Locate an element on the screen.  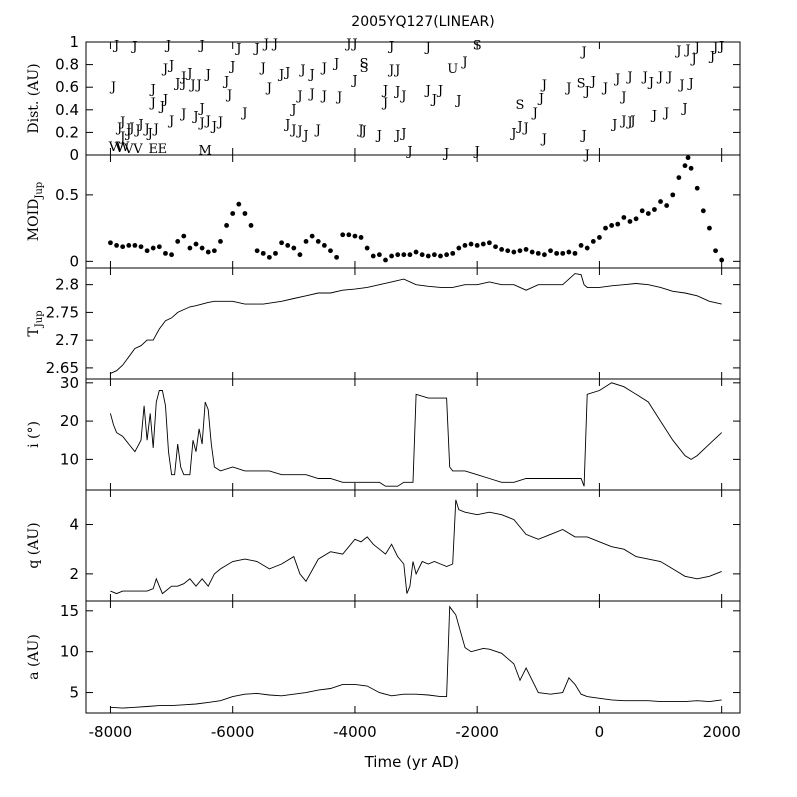
y-axis-label-sub: Jup is located at coordinates (39, 319).